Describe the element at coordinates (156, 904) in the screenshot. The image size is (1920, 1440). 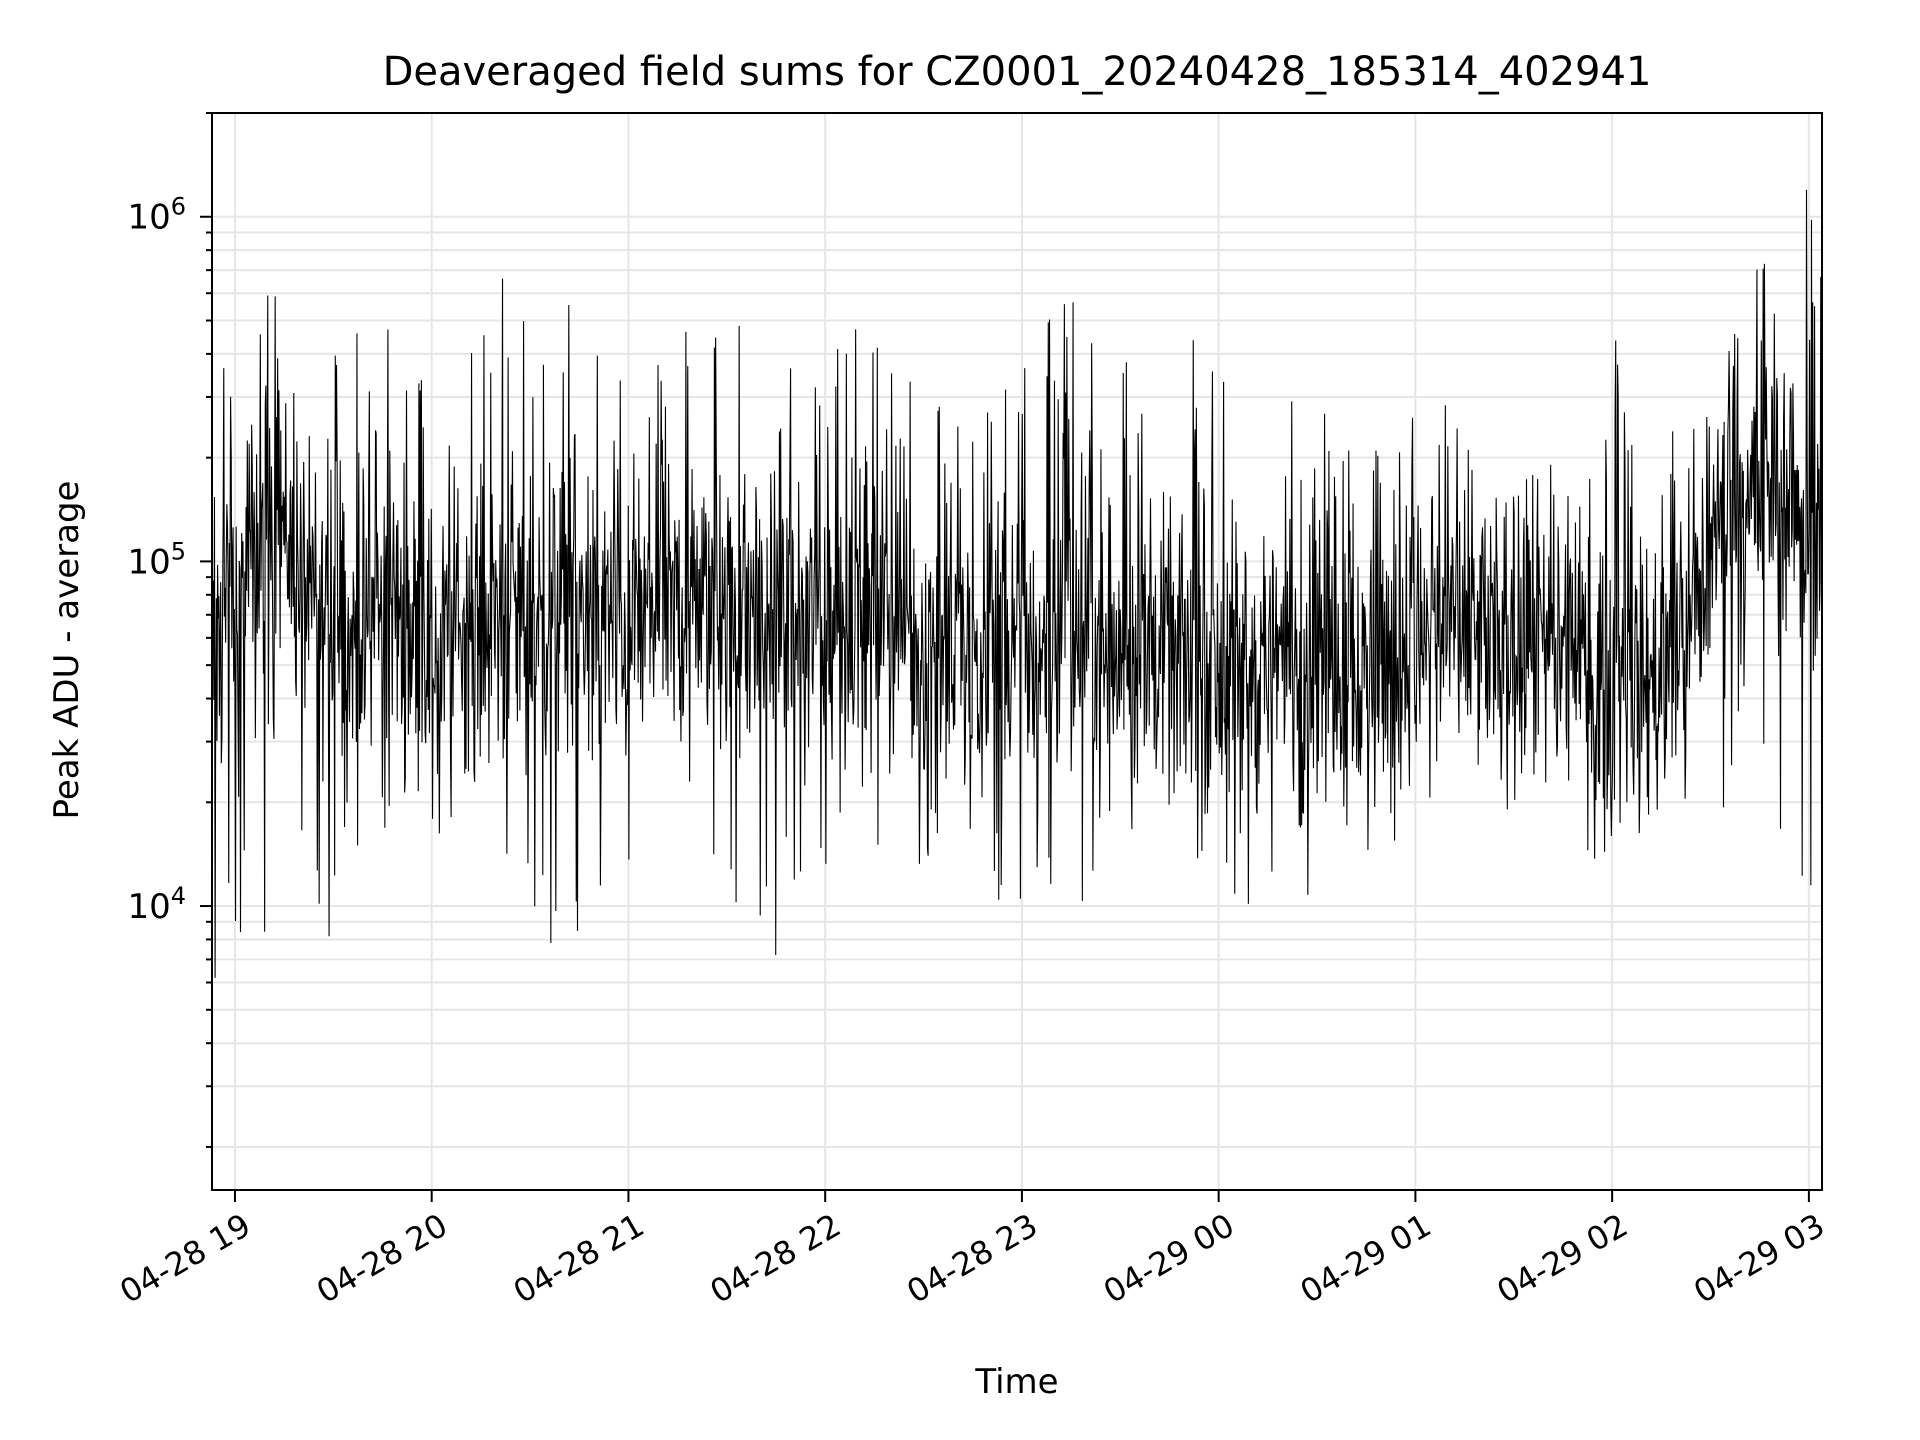
I see `y-tick-label: 10⁴` at that location.